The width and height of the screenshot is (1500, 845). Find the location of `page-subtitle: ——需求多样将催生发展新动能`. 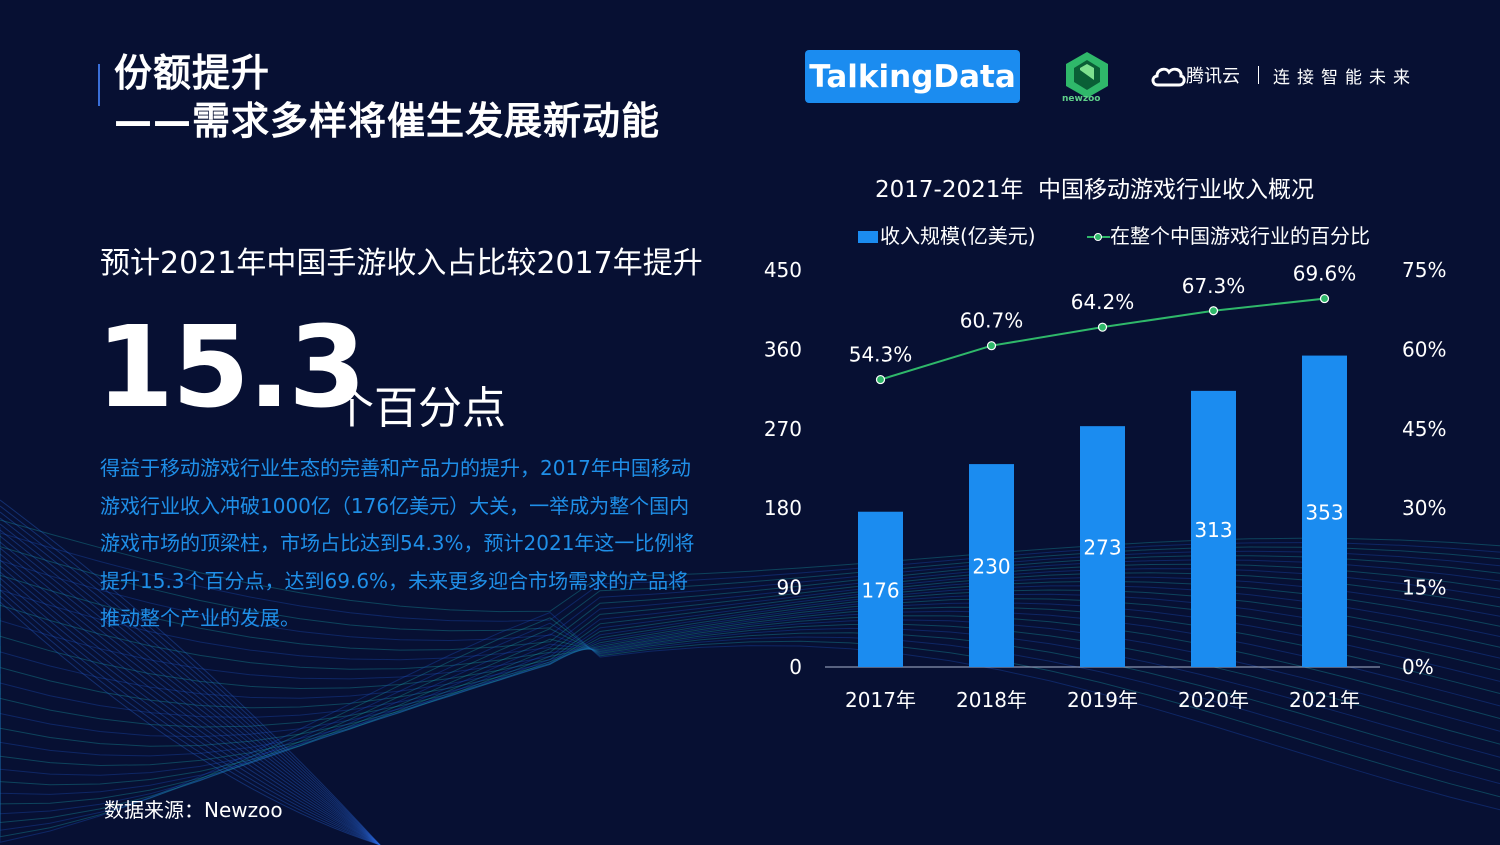

page-subtitle: ——需求多样将催生发展新动能 is located at coordinates (387, 121).